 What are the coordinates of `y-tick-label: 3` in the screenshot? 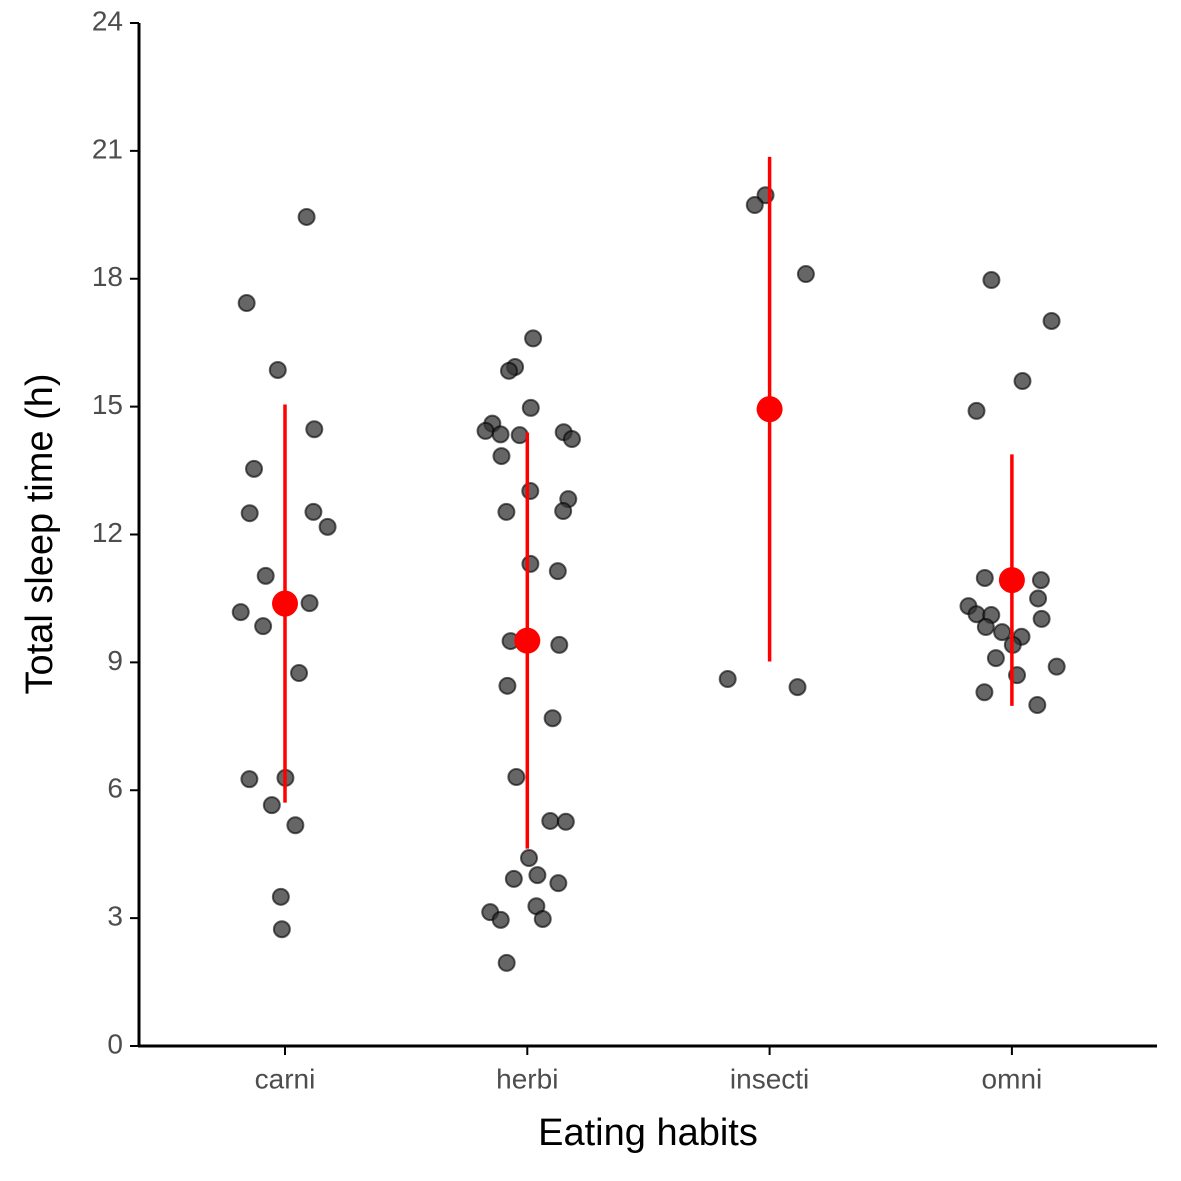 It's located at (115, 916).